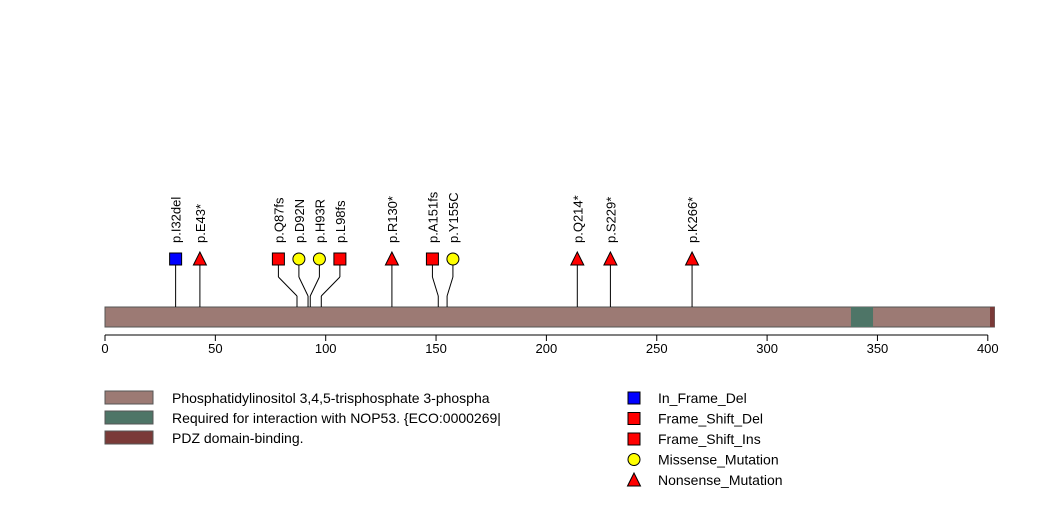  What do you see at coordinates (104, 348) in the screenshot?
I see `x-tick-label-0: 0` at bounding box center [104, 348].